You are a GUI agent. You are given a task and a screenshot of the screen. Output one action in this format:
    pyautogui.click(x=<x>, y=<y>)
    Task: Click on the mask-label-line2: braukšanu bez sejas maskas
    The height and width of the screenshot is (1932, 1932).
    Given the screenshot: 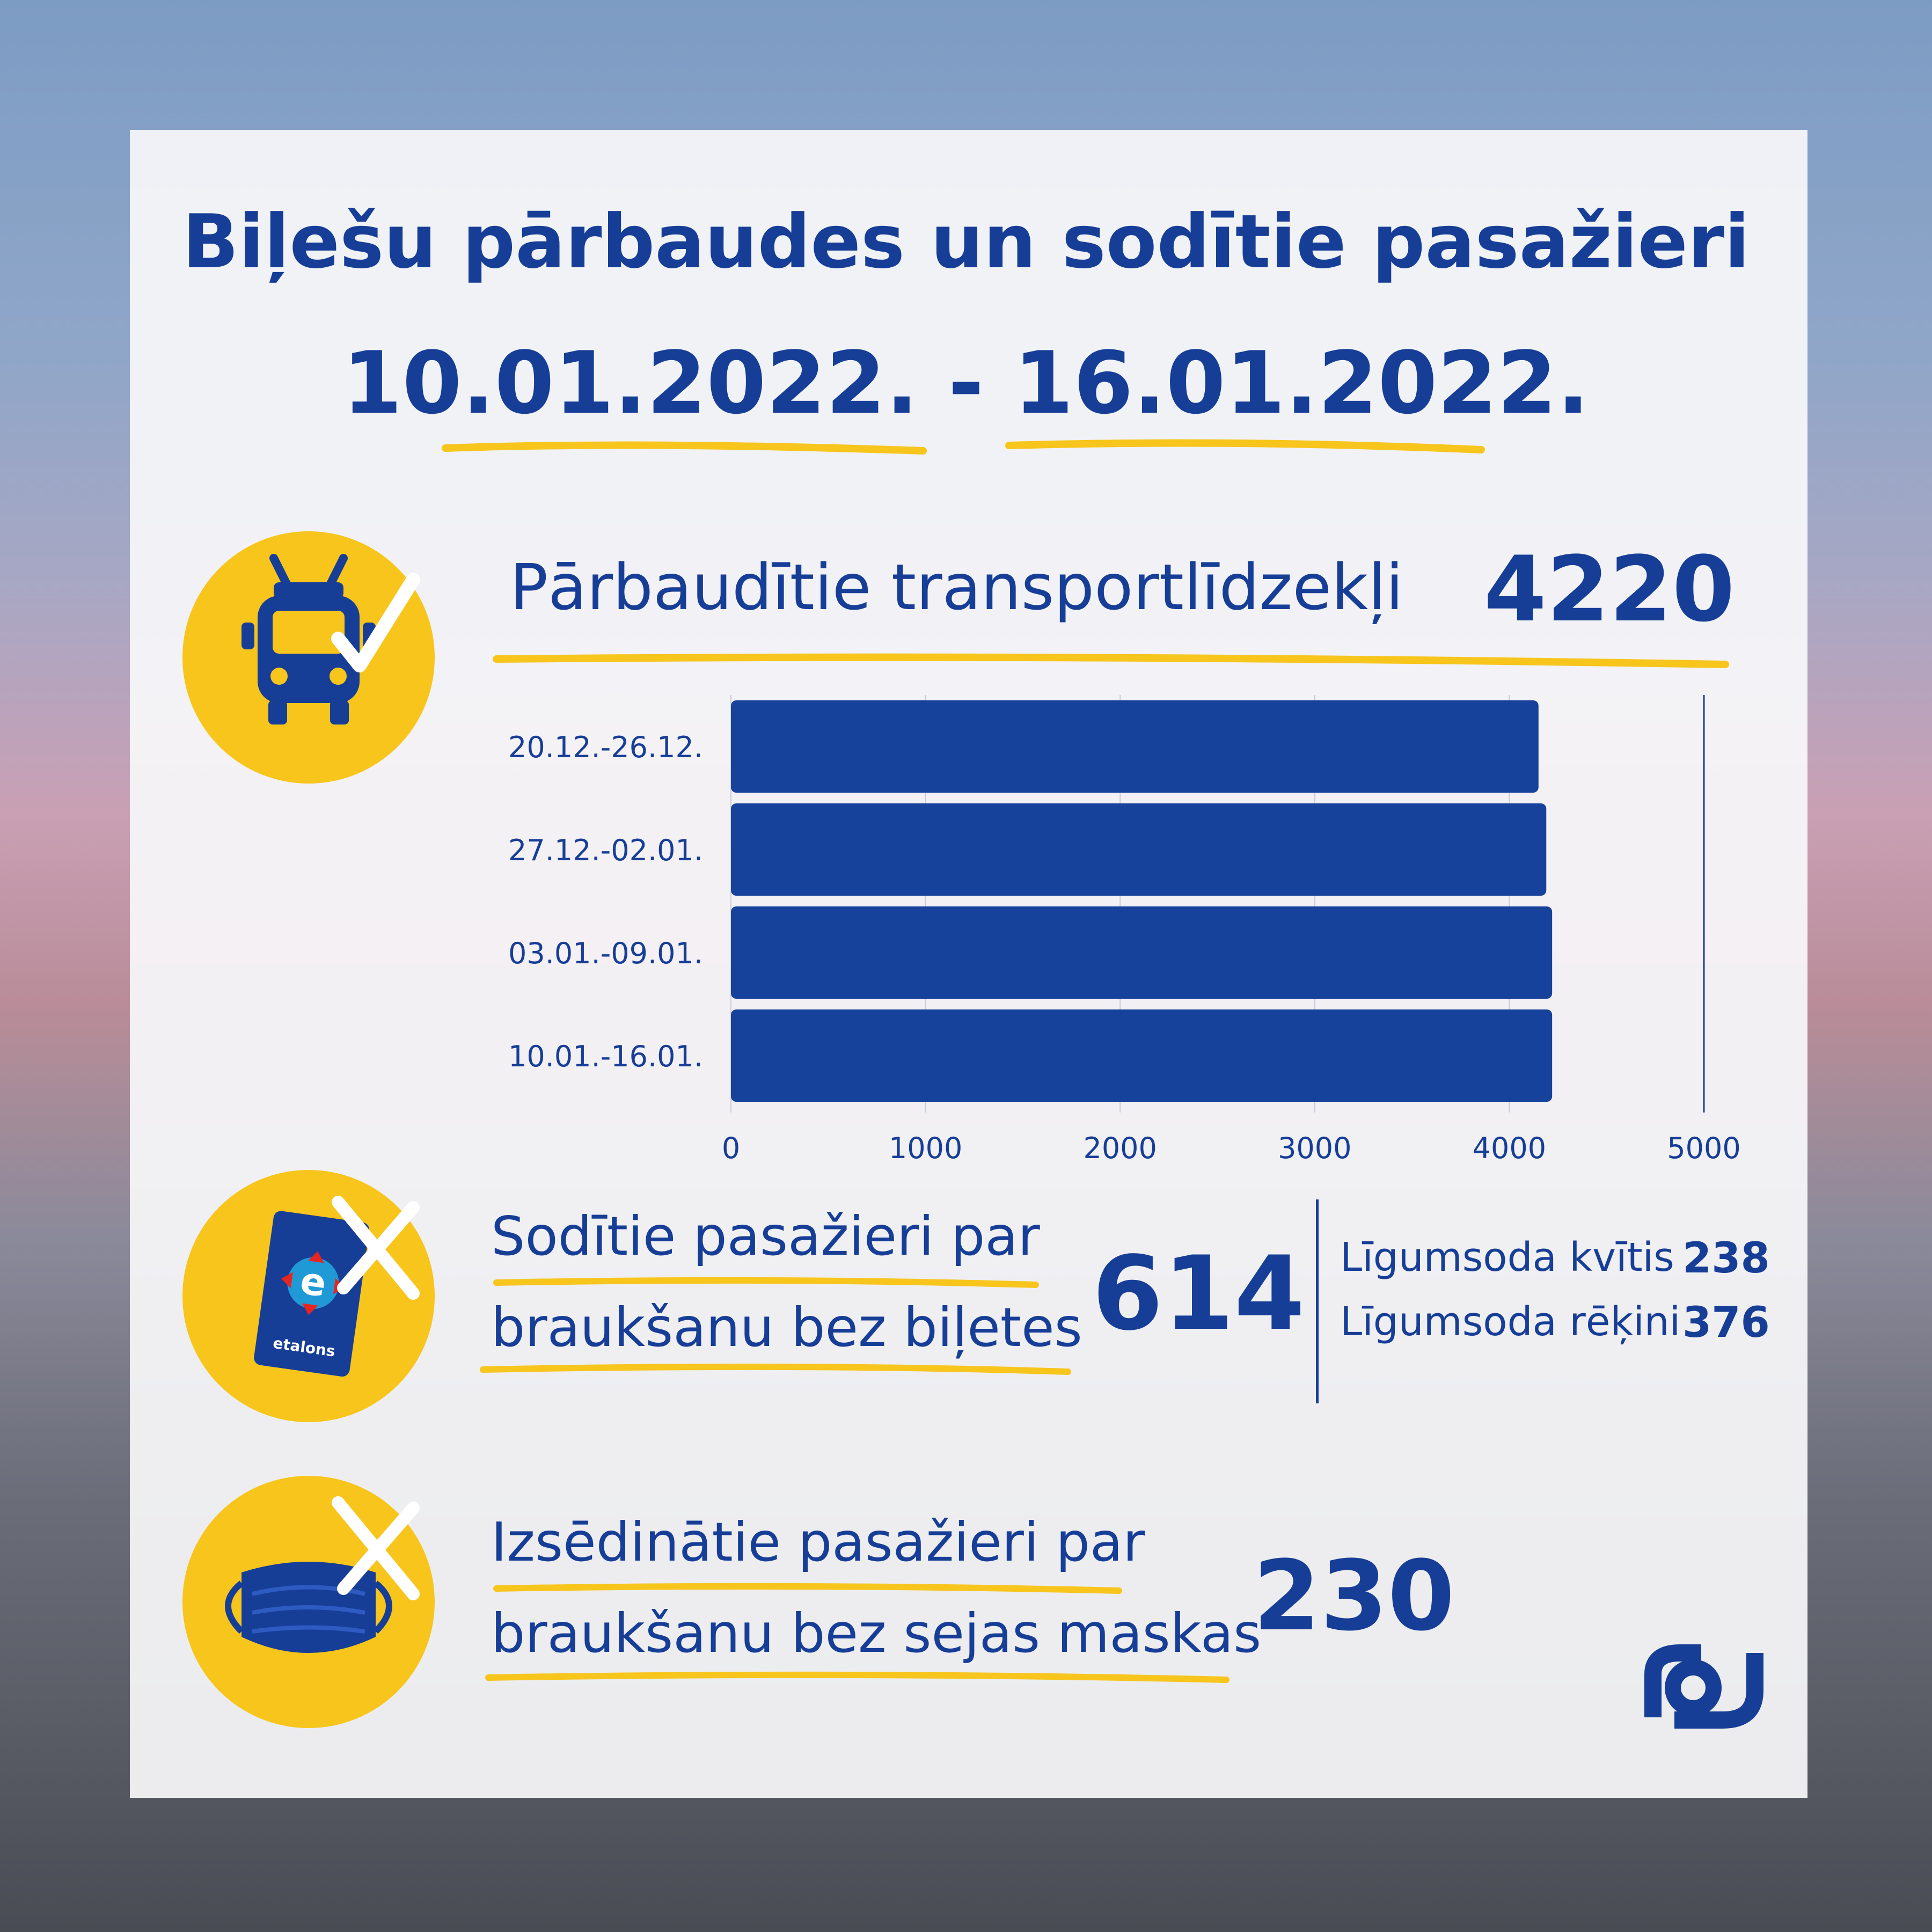 What is the action you would take?
    pyautogui.click(x=876, y=1633)
    